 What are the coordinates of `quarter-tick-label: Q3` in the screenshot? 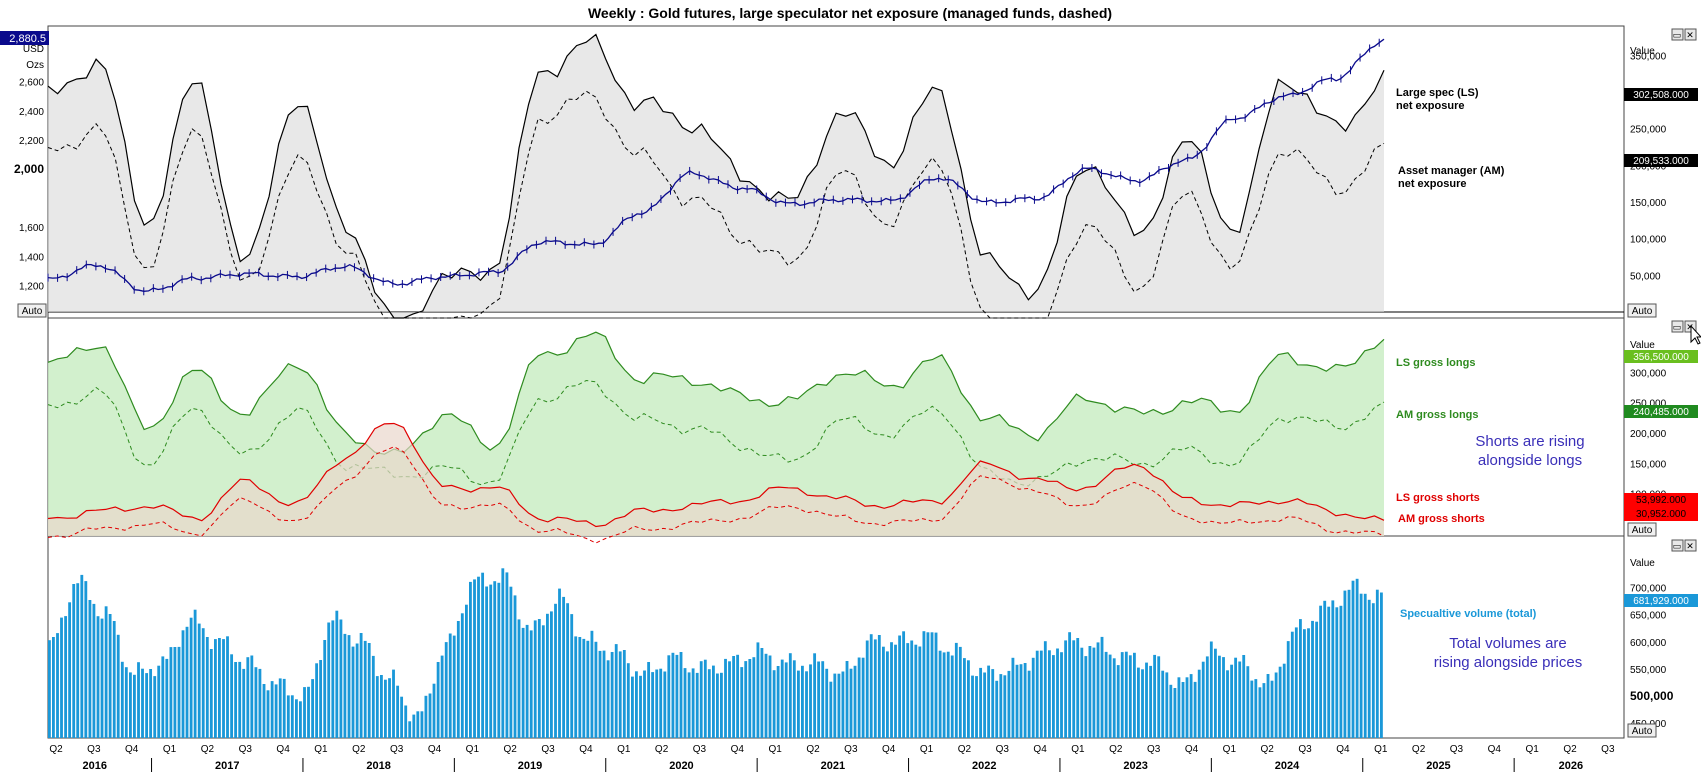 It's located at (1305, 749).